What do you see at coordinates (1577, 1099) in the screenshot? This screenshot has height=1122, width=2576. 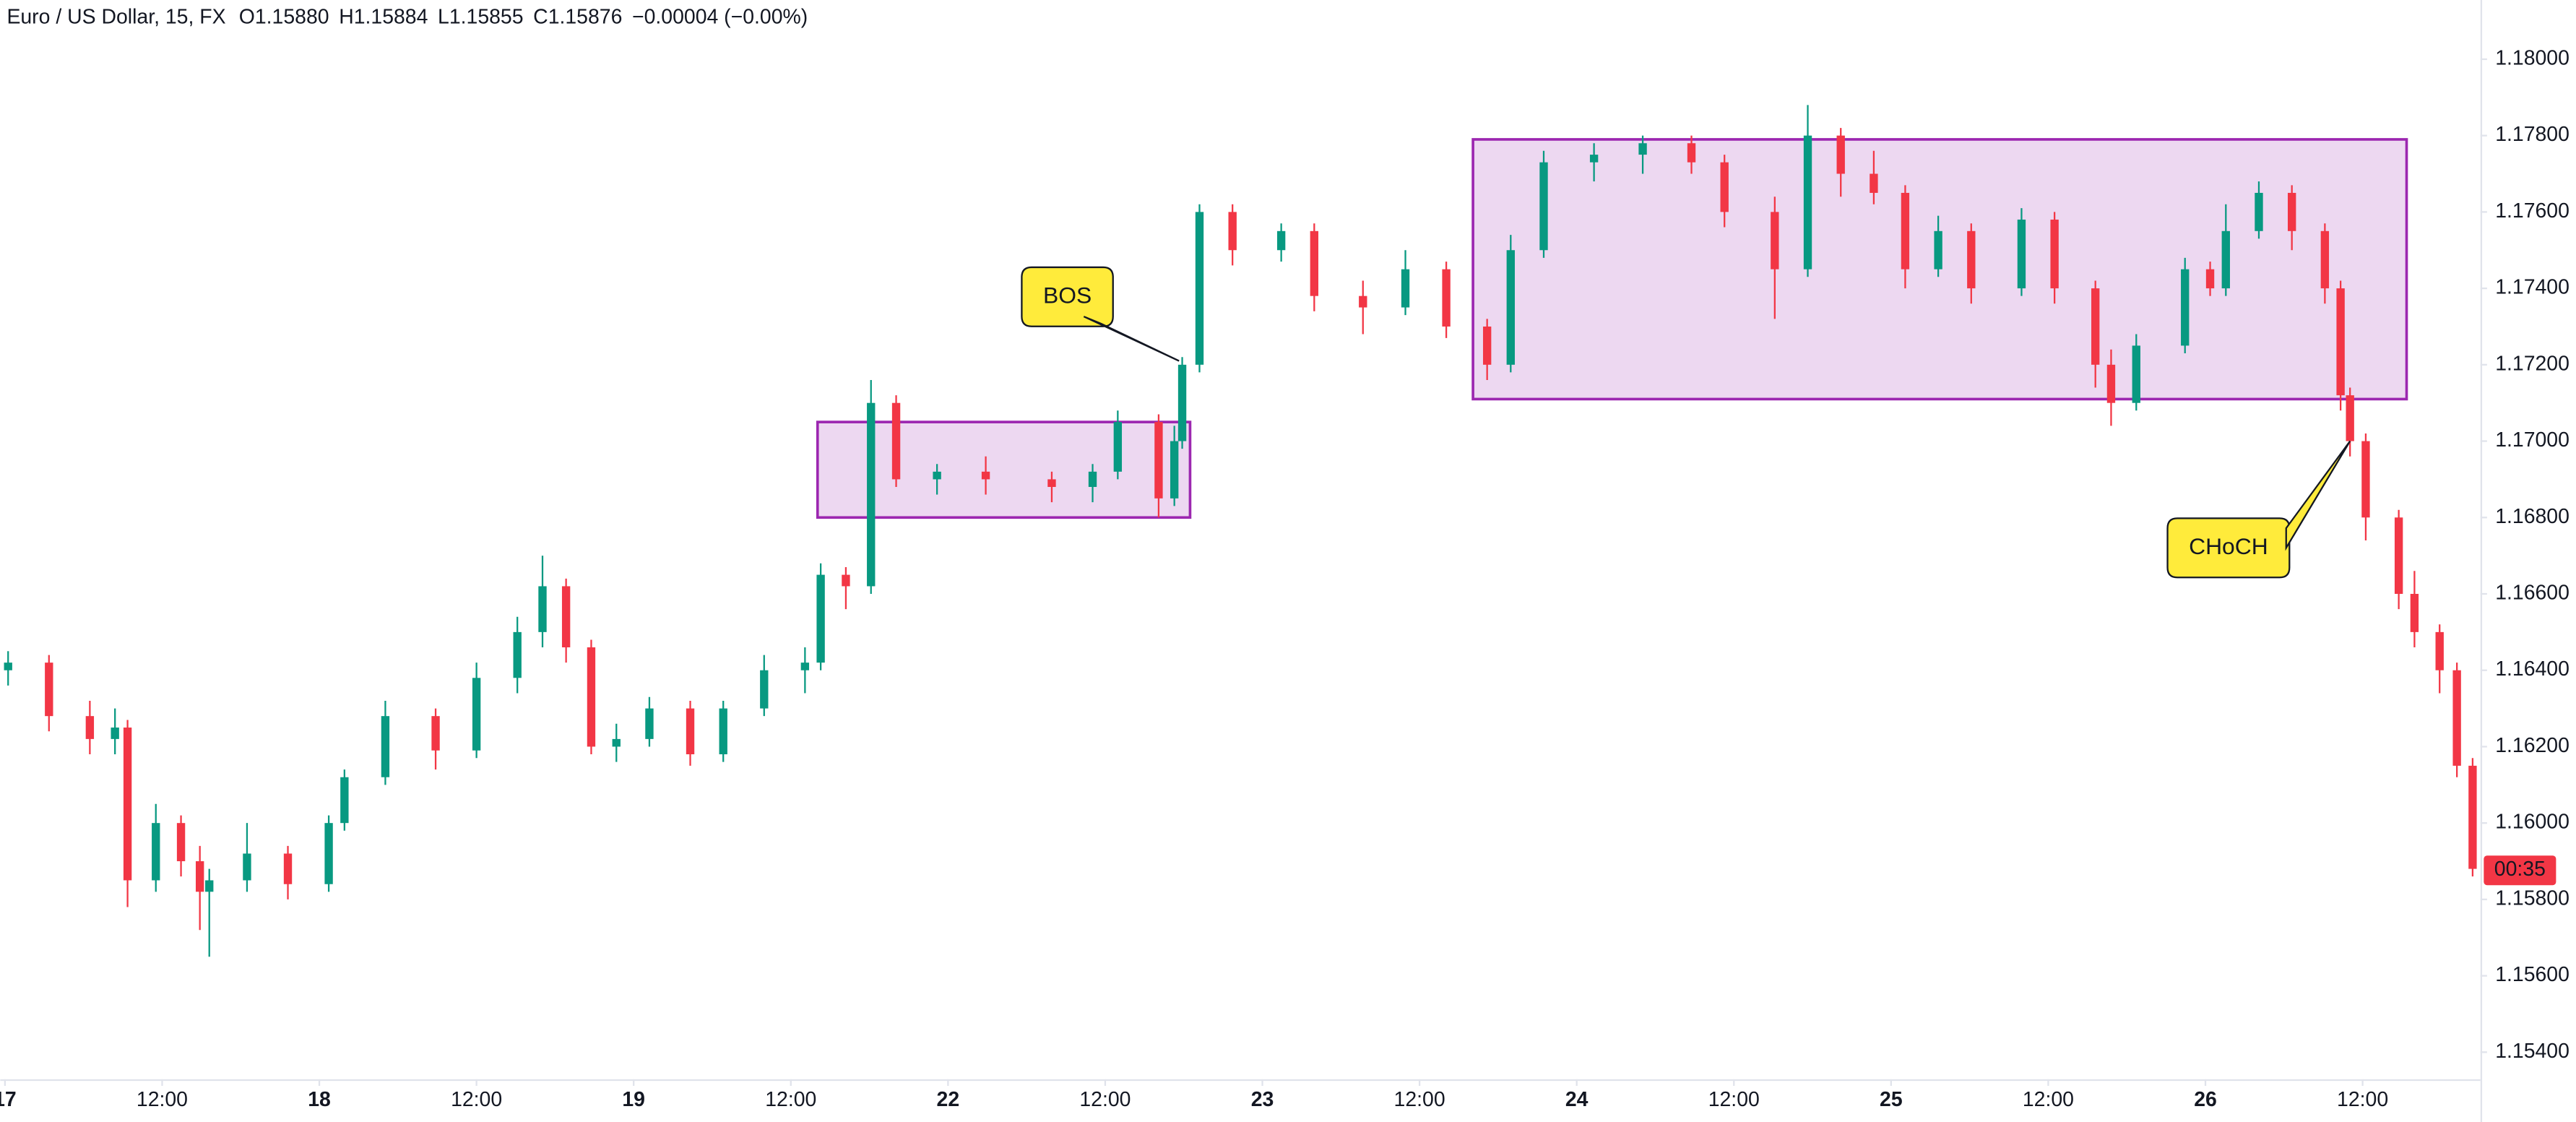 I see `x-tick-label: 24` at bounding box center [1577, 1099].